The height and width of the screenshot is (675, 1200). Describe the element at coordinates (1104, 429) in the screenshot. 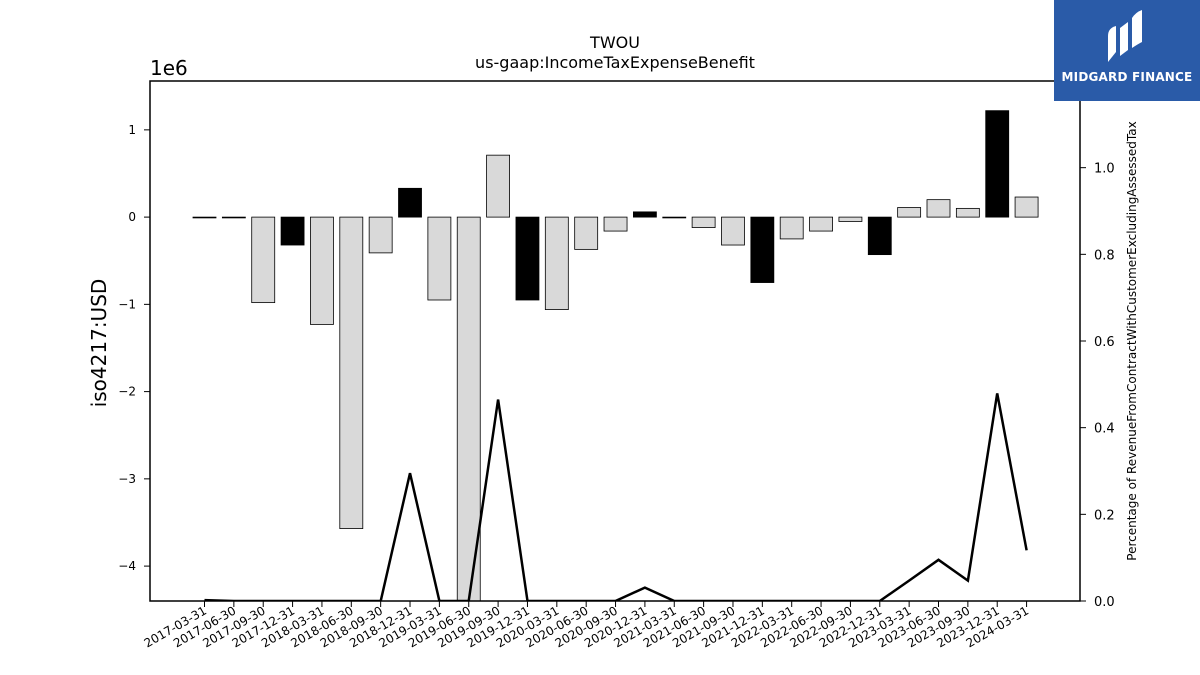

I see `y2-tick-label: 0.4` at that location.